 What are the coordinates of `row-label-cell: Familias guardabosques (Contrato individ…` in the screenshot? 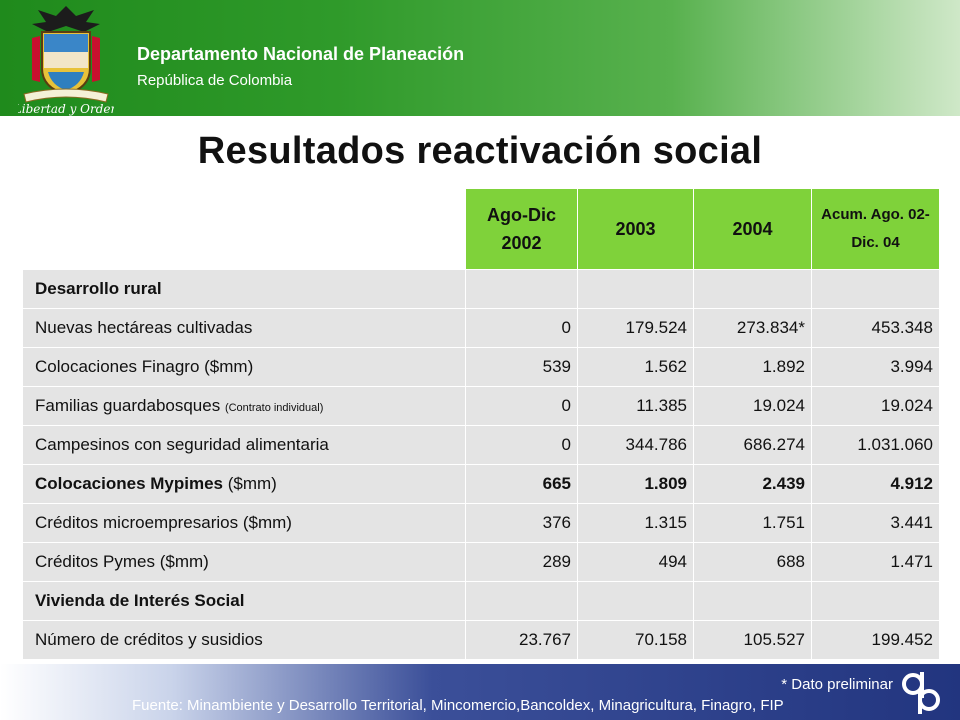 It's located at (244, 406).